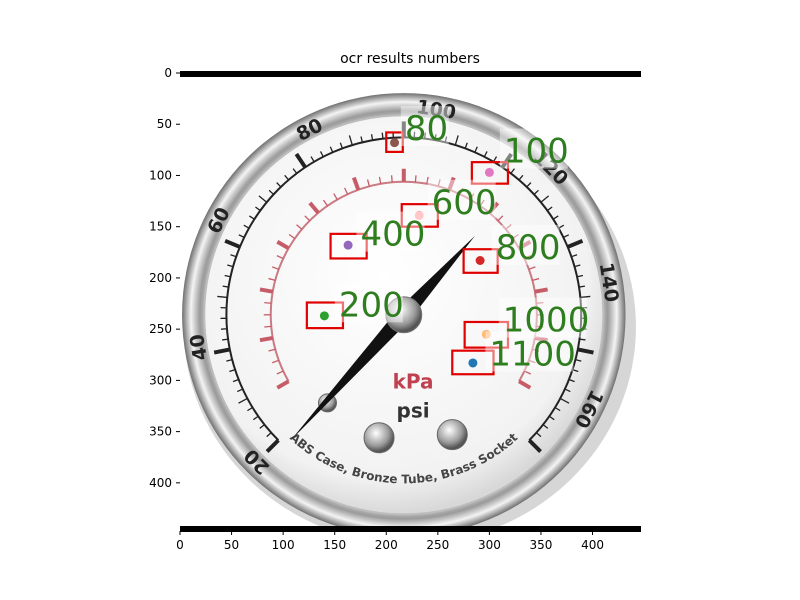 The width and height of the screenshot is (800, 600). I want to click on y-tick-label: 50, so click(164, 124).